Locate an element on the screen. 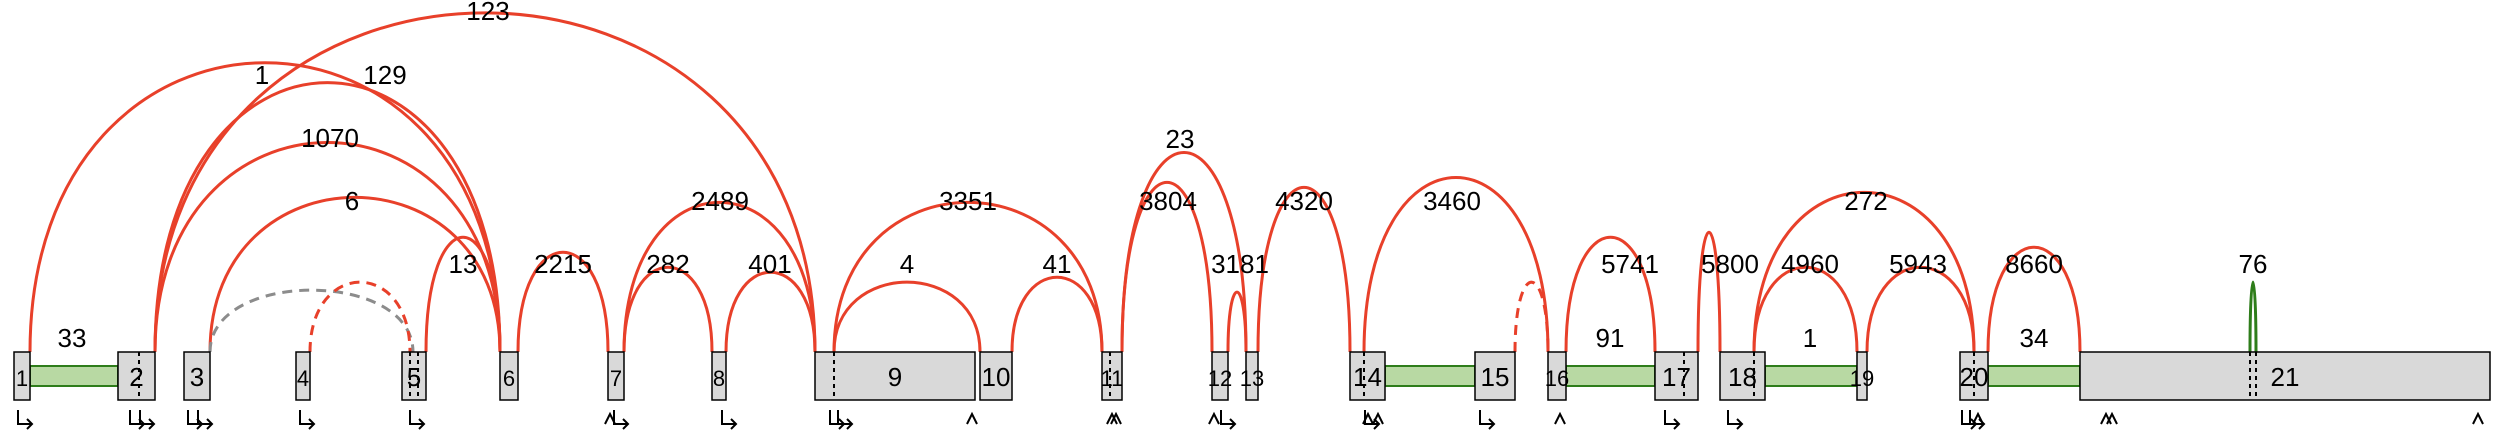 This screenshot has width=2500, height=440. exon-label: 1 is located at coordinates (22, 378).